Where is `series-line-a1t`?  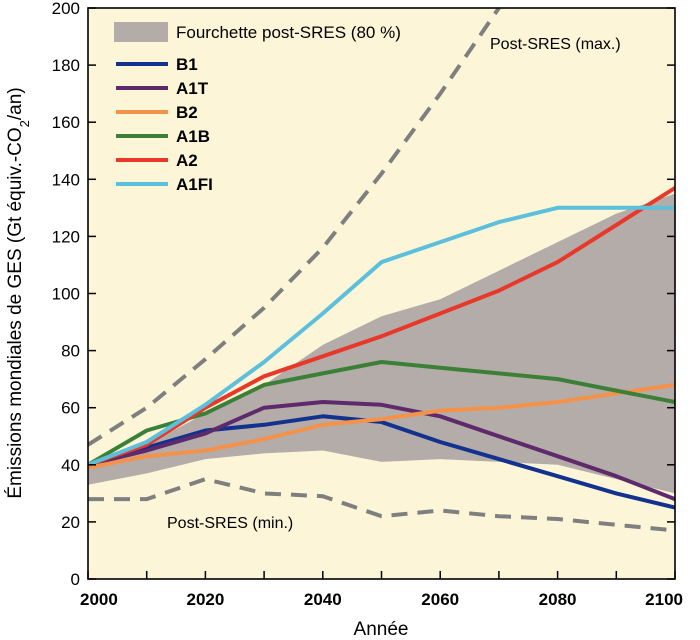 series-line-a1t is located at coordinates (381, 450).